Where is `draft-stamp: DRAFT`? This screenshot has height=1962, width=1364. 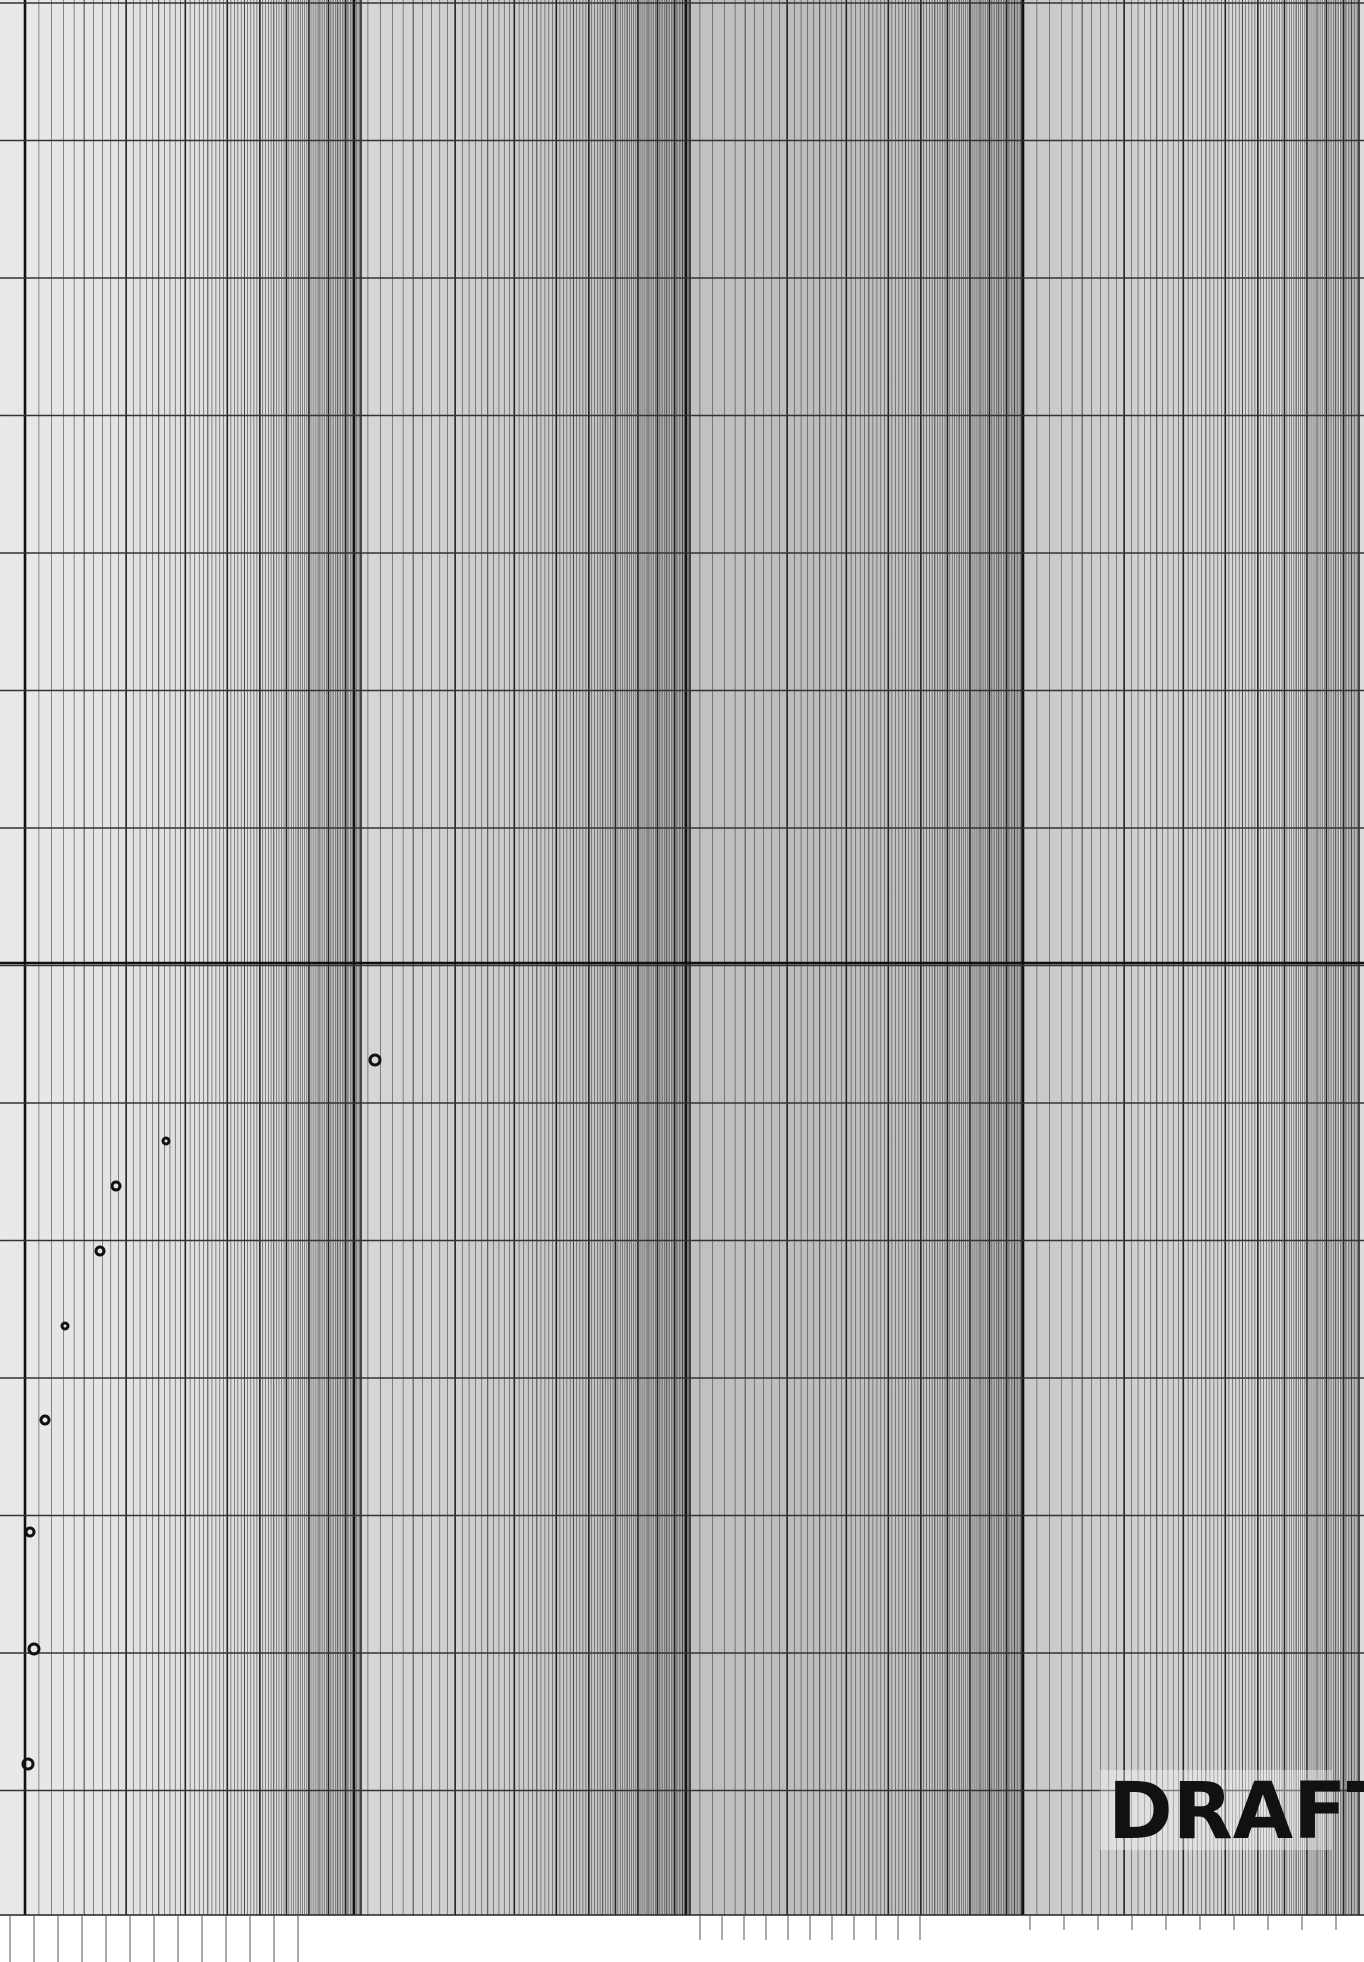 draft-stamp: DRAFT is located at coordinates (1236, 1812).